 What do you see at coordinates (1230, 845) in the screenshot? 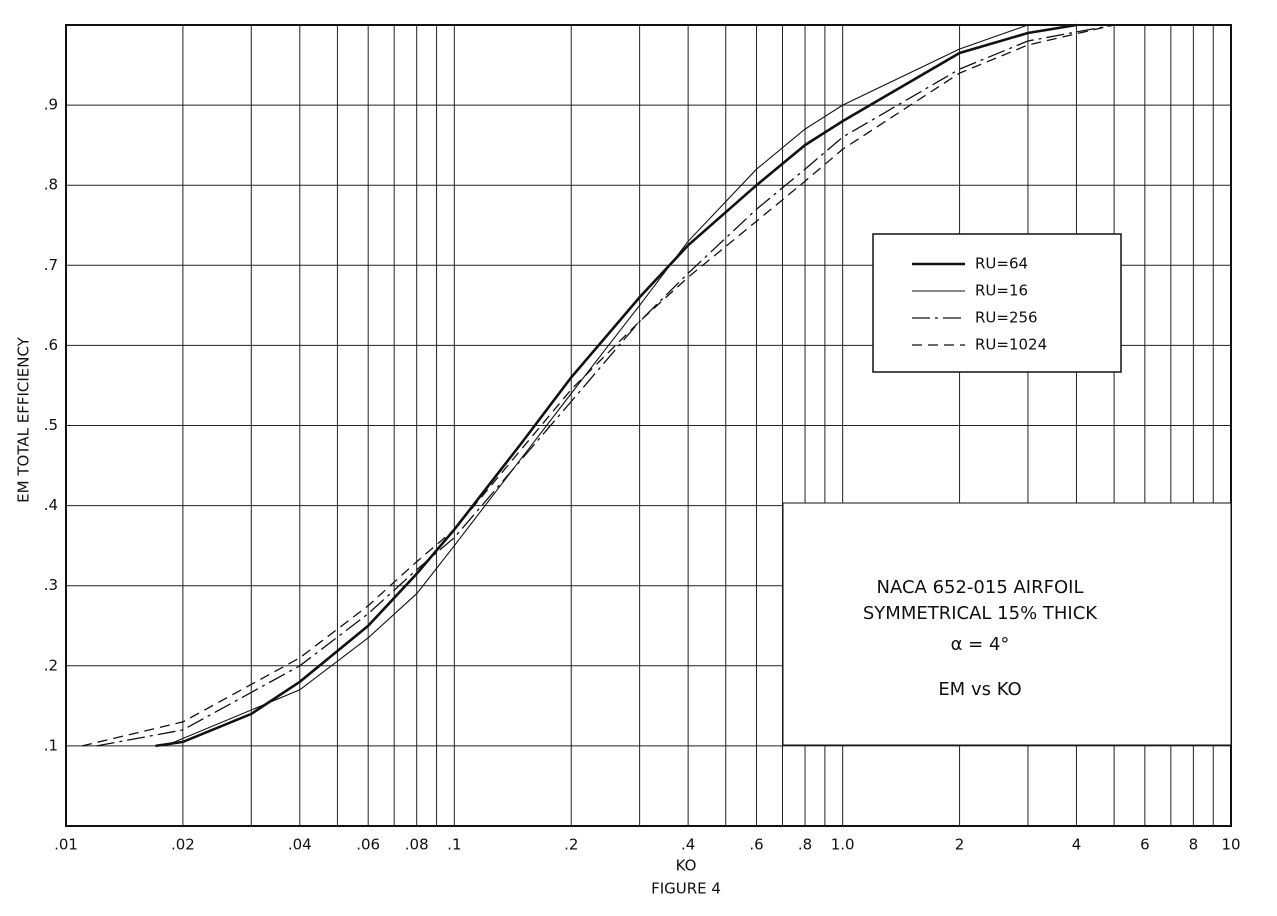
I see `x-tick-label: 10` at bounding box center [1230, 845].